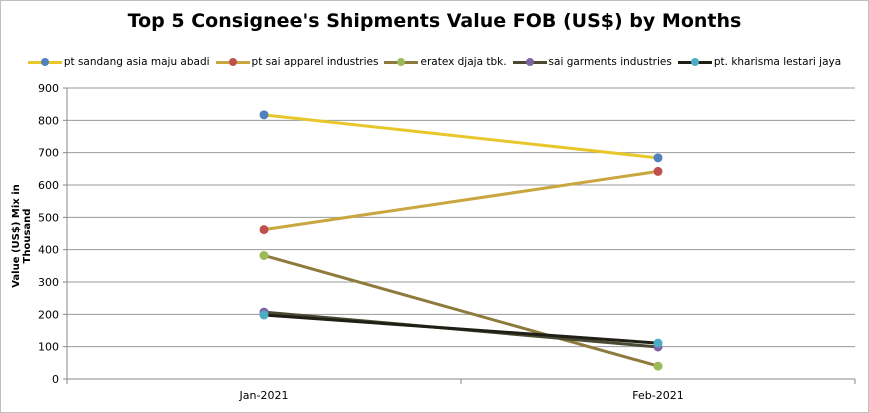 The image size is (869, 413). What do you see at coordinates (657, 395) in the screenshot?
I see `x-tick-label-Feb-2021: Feb-2021` at bounding box center [657, 395].